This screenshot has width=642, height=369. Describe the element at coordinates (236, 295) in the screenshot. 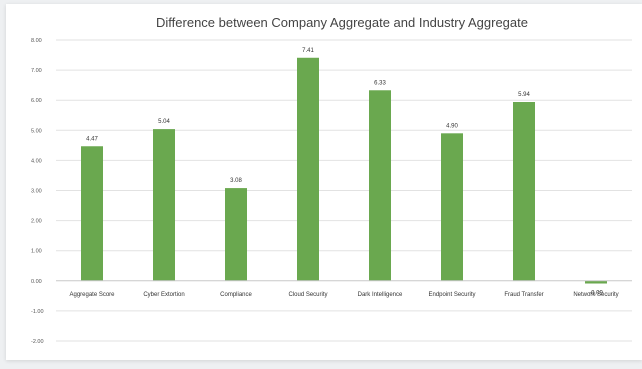

I see `category-label: Compliance` at that location.